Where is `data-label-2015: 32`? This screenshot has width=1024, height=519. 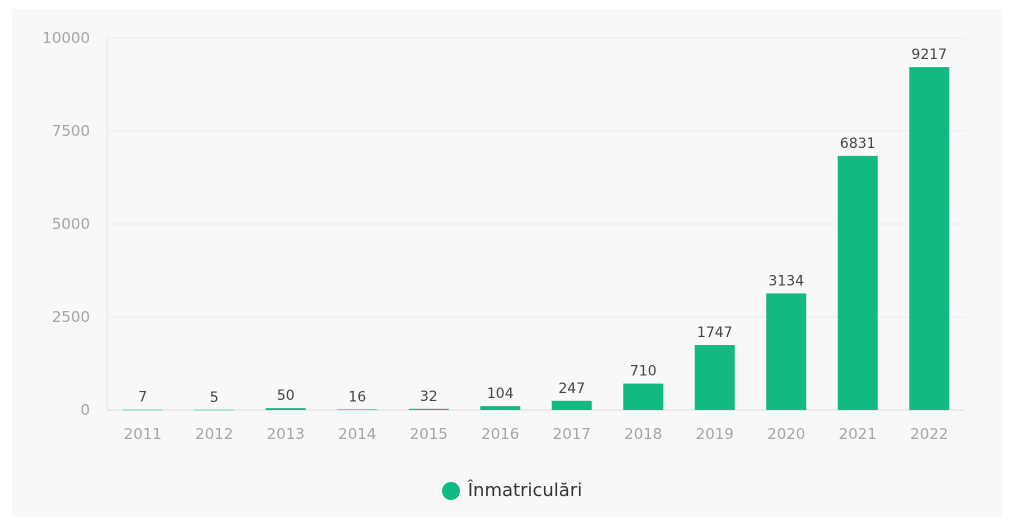 data-label-2015: 32 is located at coordinates (429, 397).